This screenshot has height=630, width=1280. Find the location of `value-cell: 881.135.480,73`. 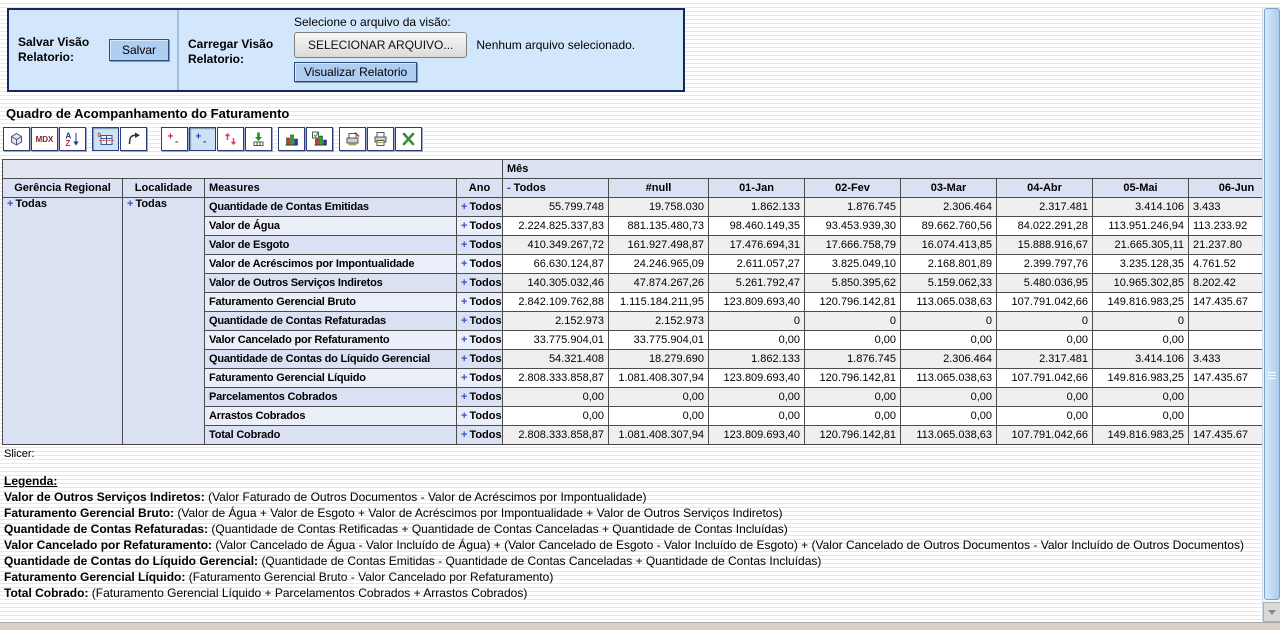

value-cell: 881.135.480,73 is located at coordinates (658, 226).